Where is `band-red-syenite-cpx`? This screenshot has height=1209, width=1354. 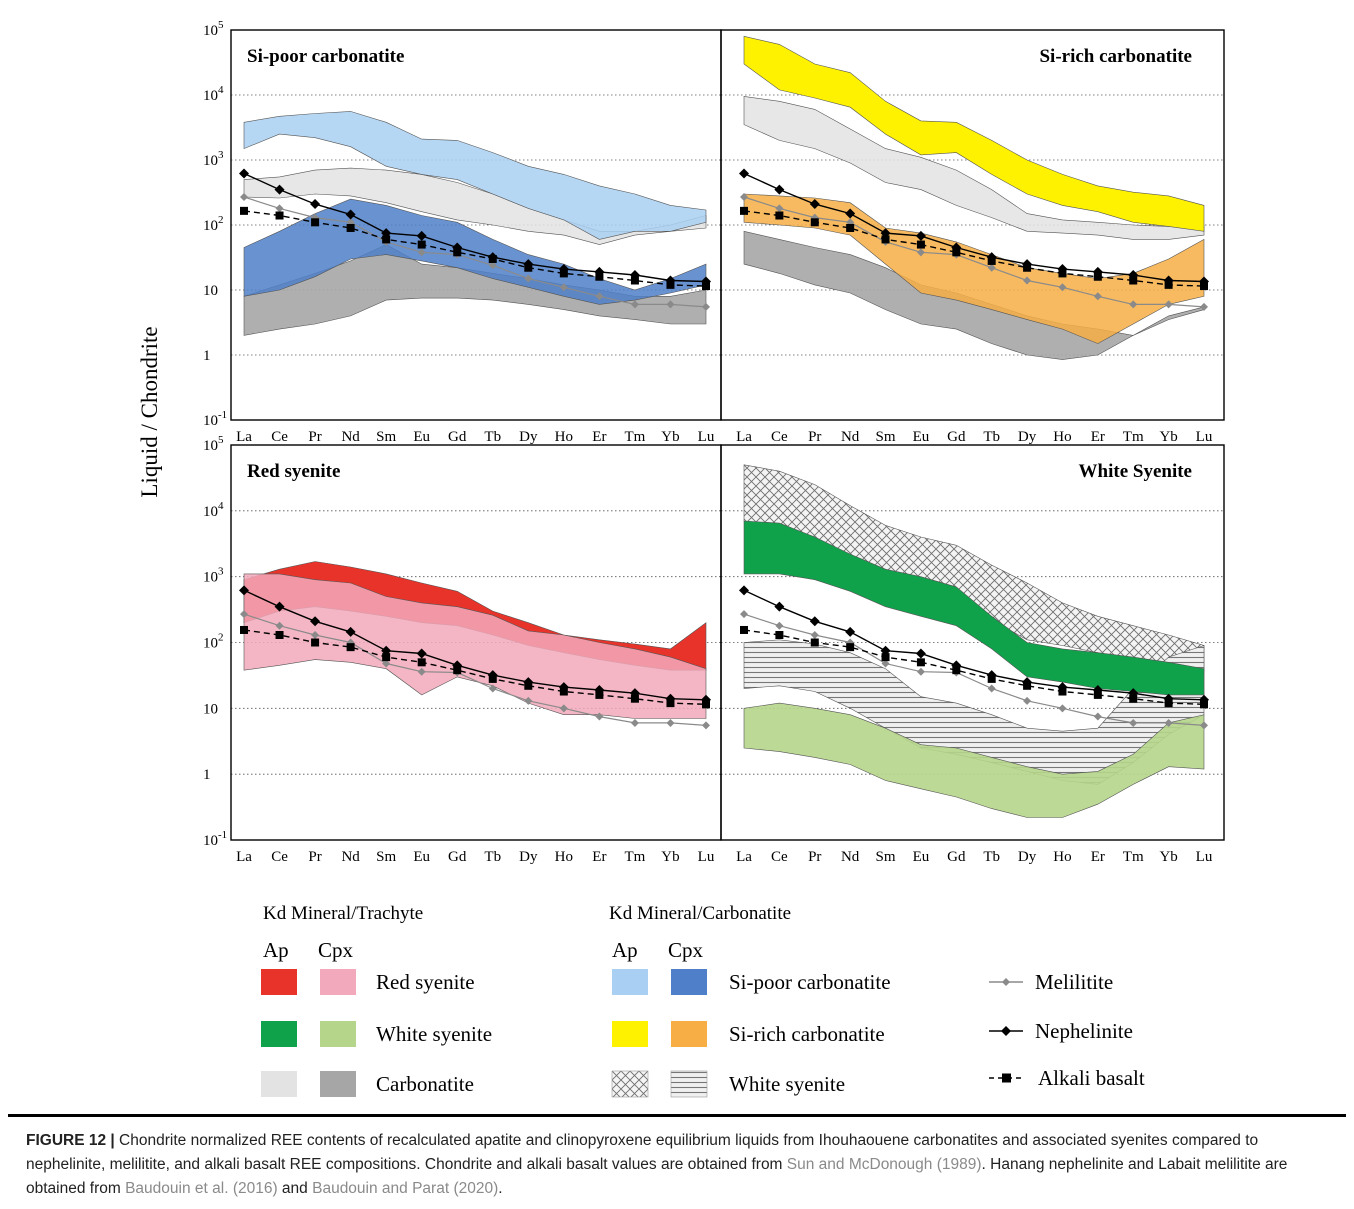
band-red-syenite-cpx is located at coordinates (475, 646).